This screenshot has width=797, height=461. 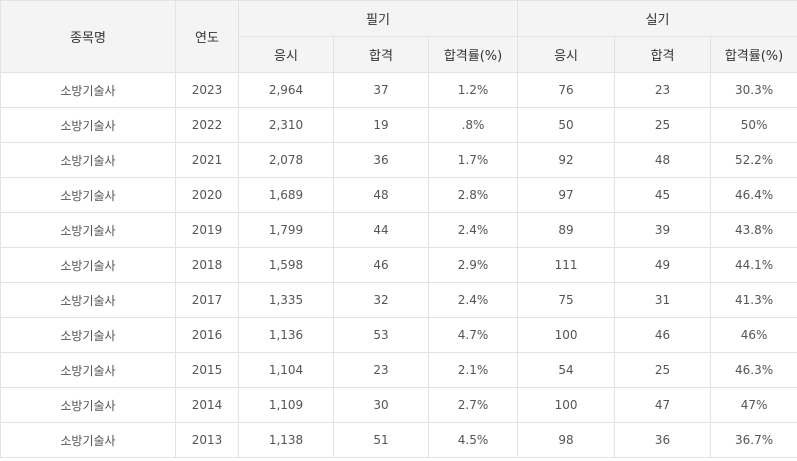 What do you see at coordinates (207, 90) in the screenshot?
I see `cell-year: 2023` at bounding box center [207, 90].